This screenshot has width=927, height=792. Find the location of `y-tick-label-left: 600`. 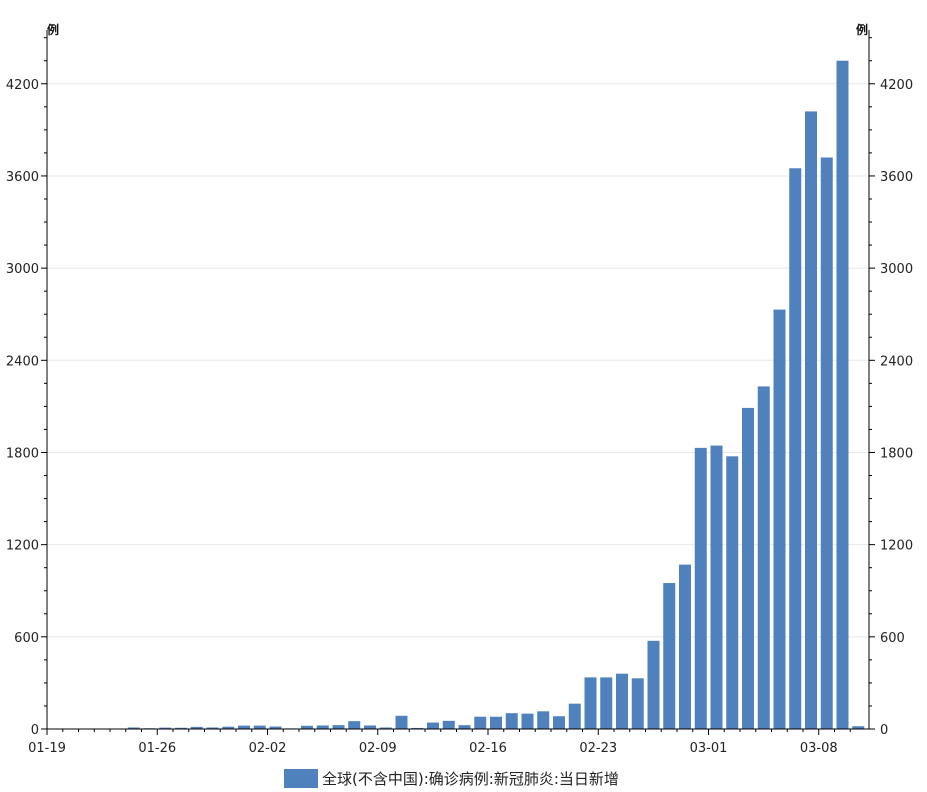

y-tick-label-left: 600 is located at coordinates (26, 638).